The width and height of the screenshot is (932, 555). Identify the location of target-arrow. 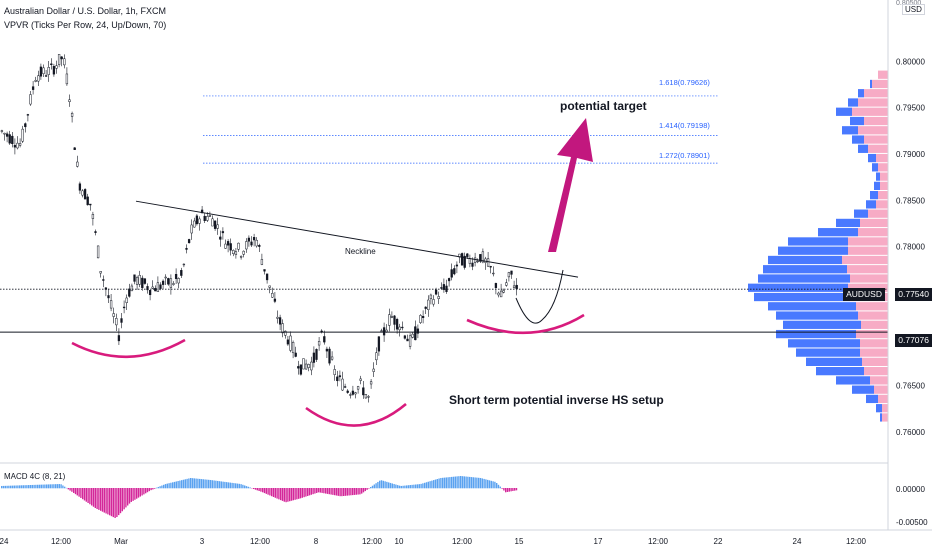
(570, 185).